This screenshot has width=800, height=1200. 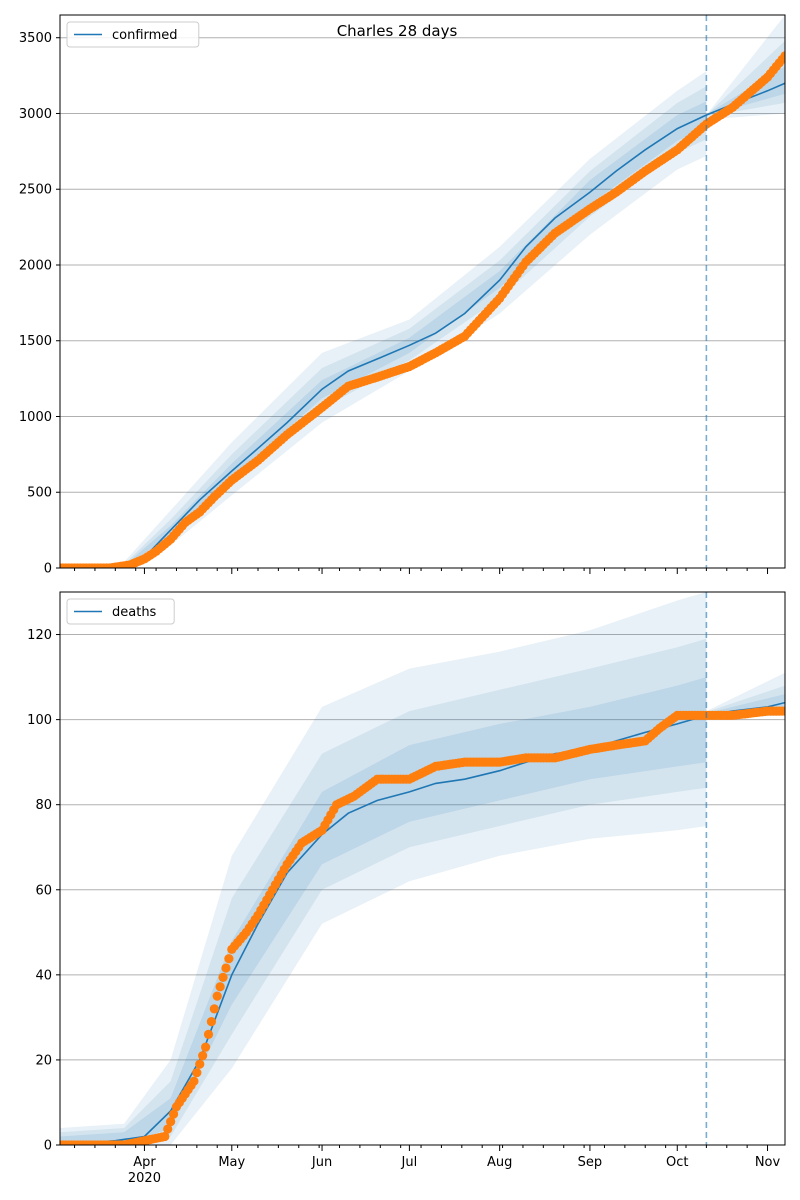 I want to click on x-tick-label: Apr, so click(x=144, y=1162).